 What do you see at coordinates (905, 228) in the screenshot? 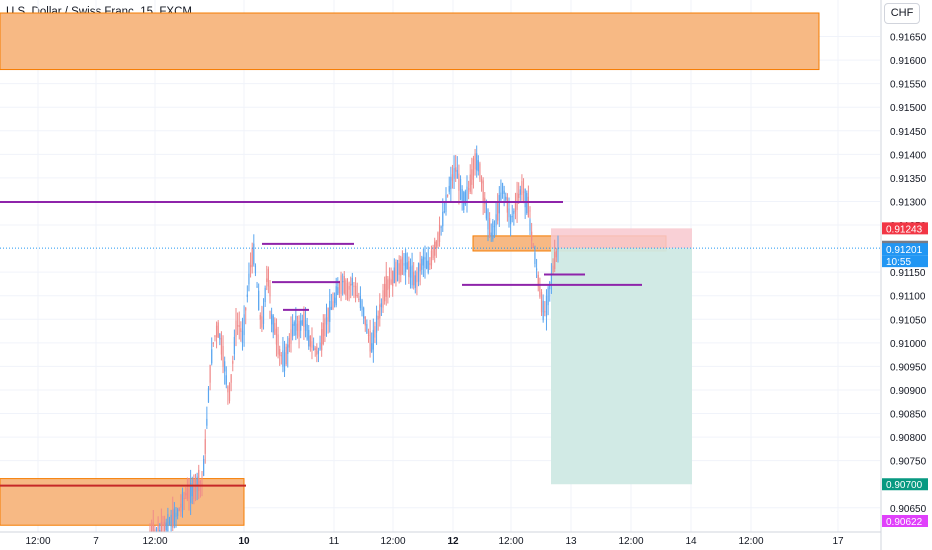
I see `price-axis-label-badge` at bounding box center [905, 228].